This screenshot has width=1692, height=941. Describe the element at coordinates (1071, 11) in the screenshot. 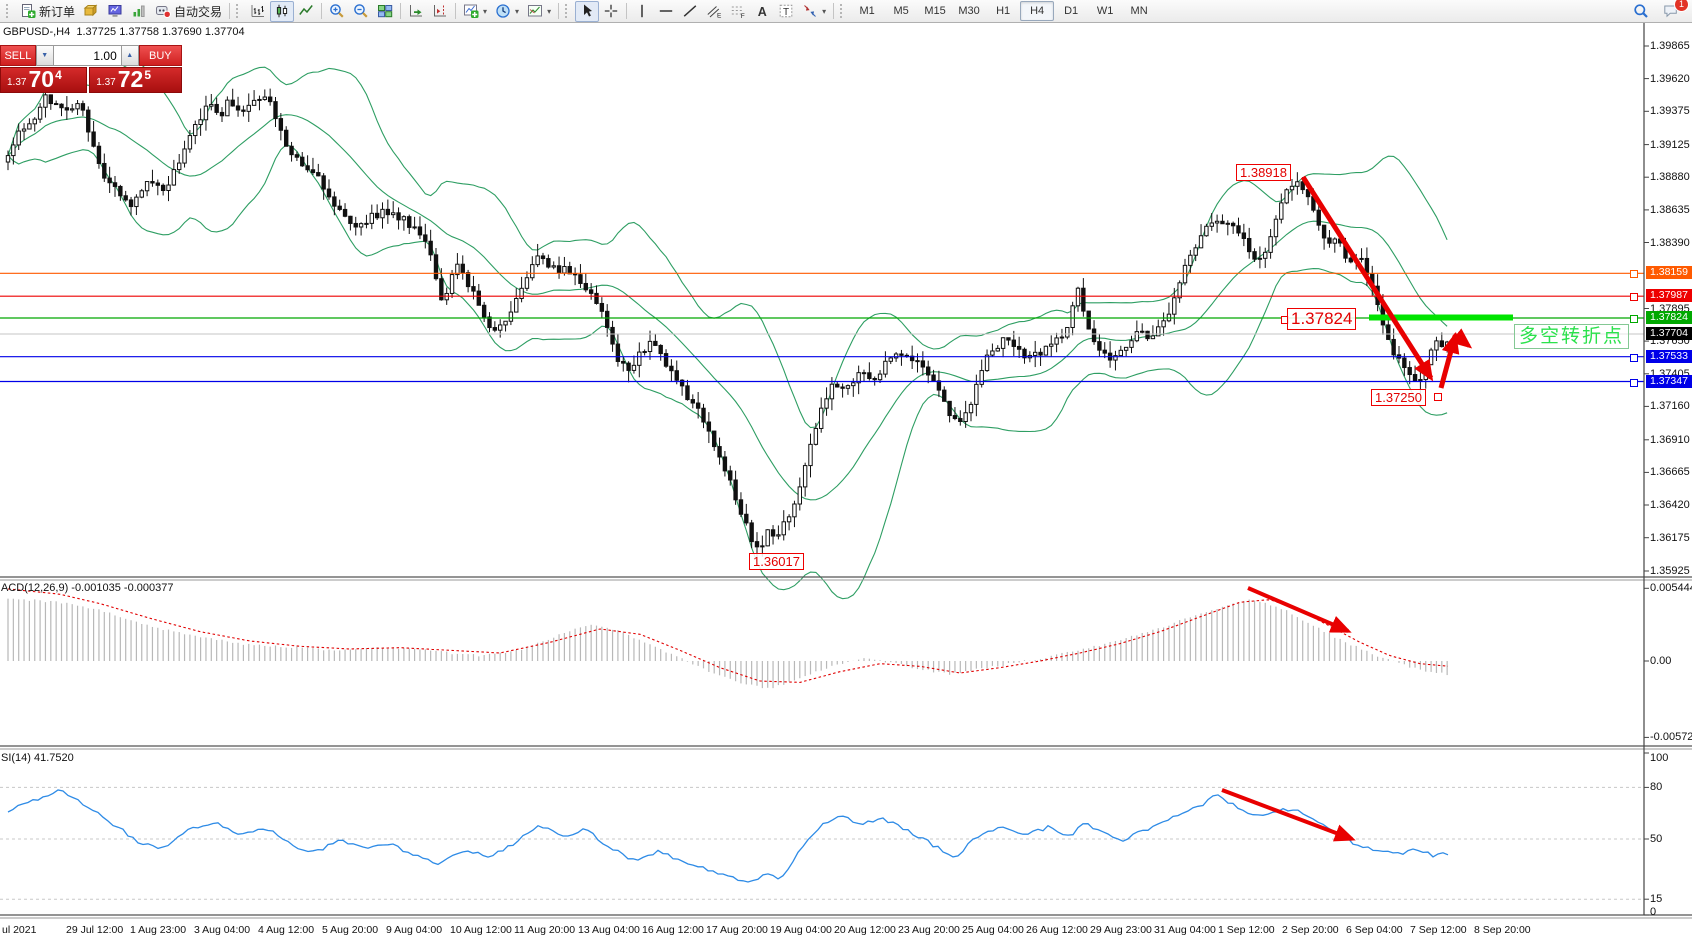

I see `timeframe-button-d1: D1` at that location.